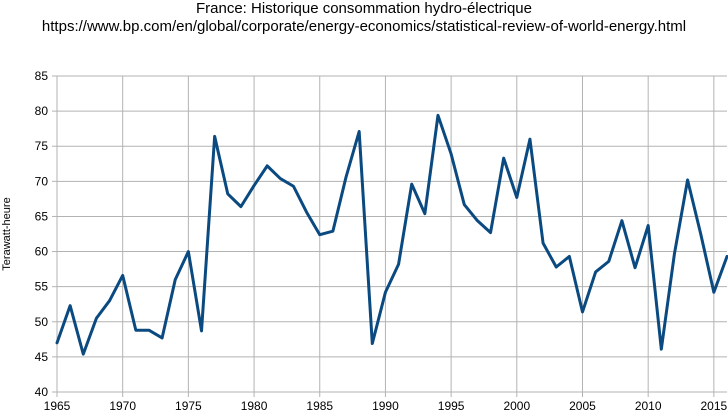  I want to click on y-tick-label: 65, so click(42, 216).